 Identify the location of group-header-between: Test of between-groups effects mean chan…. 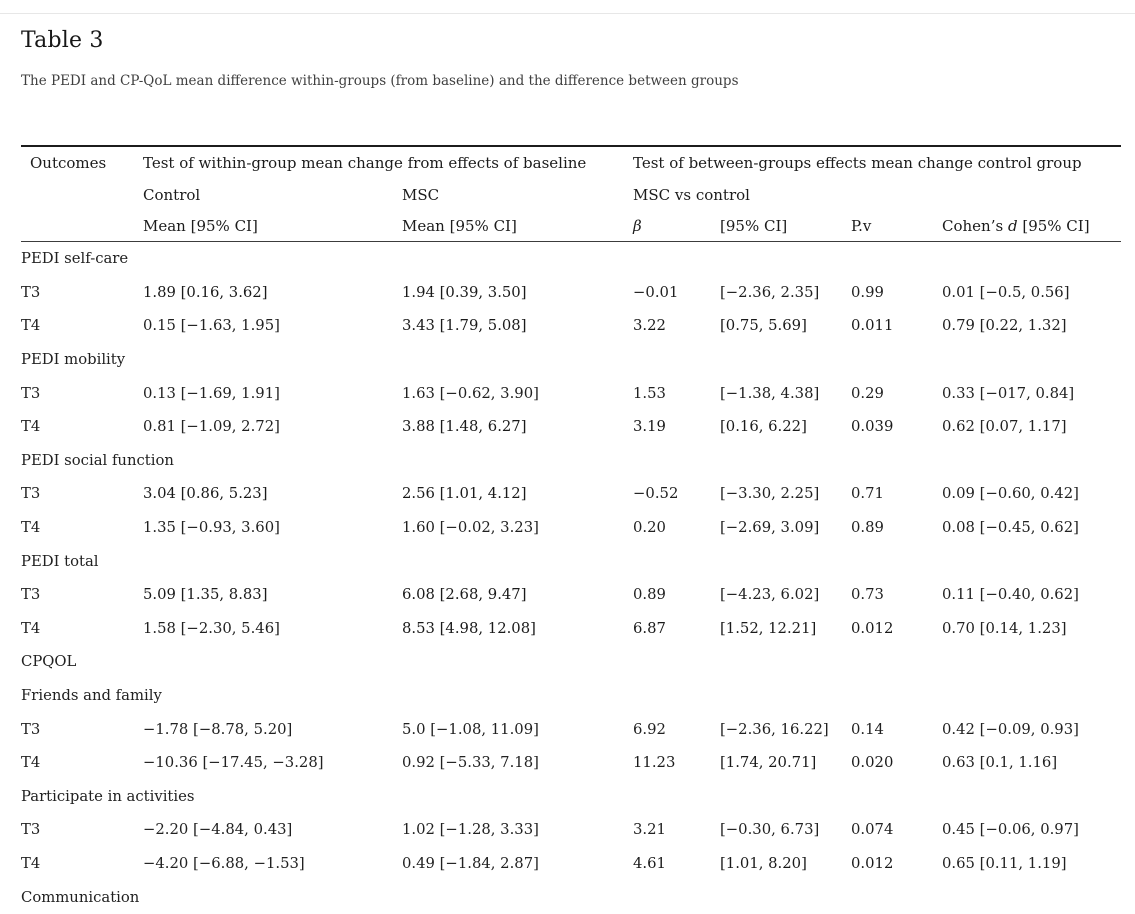
(857, 163).